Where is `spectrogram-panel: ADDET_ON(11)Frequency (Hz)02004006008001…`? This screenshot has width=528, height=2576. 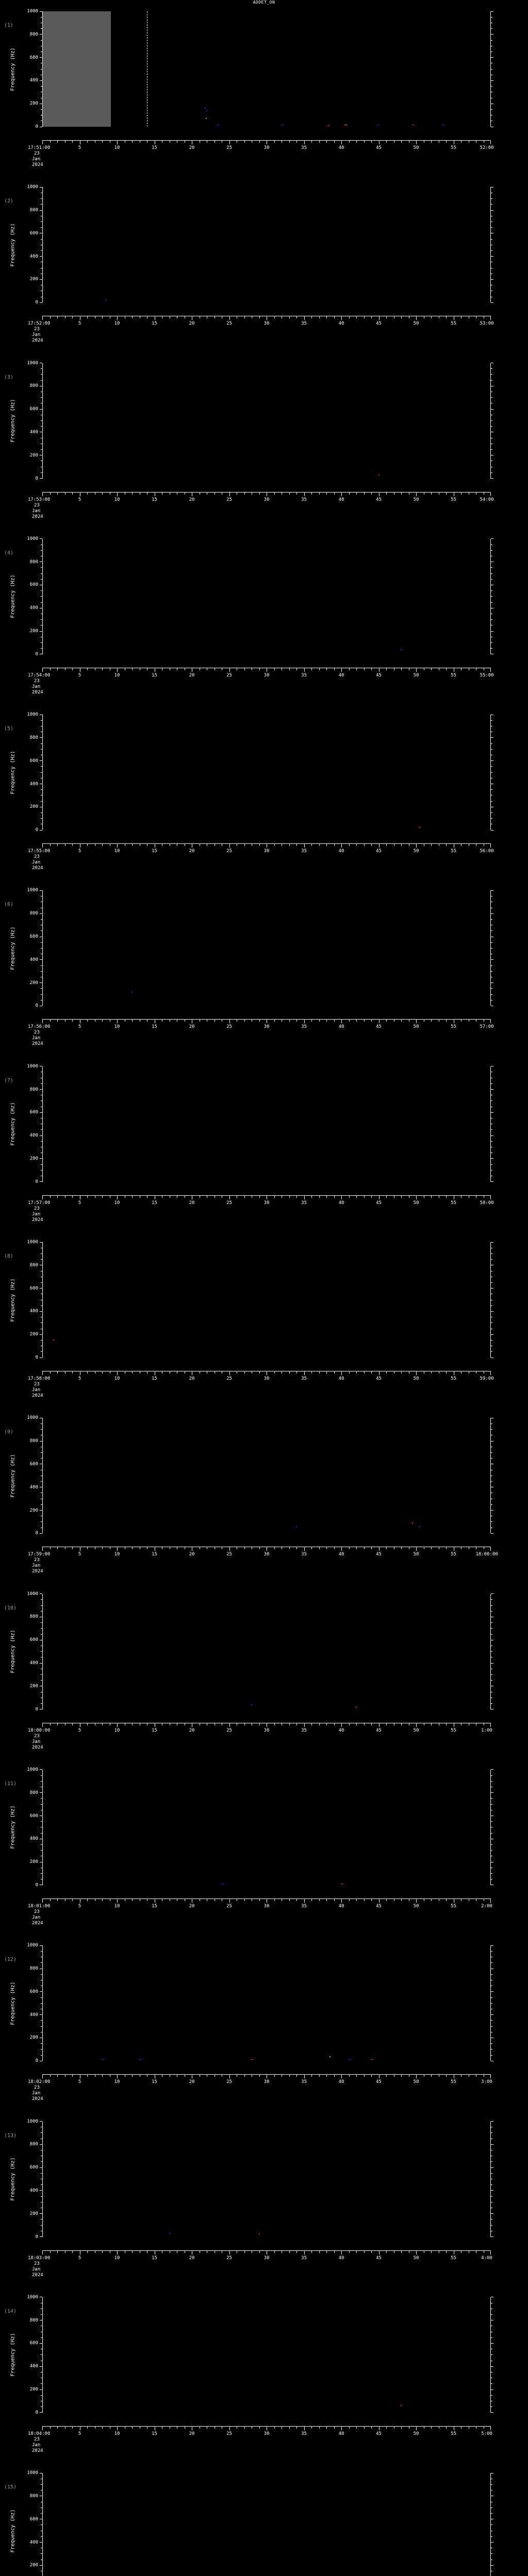 spectrogram-panel: ADDET_ON(11)Frequency (Hz)02004006008001… is located at coordinates (264, 1846).